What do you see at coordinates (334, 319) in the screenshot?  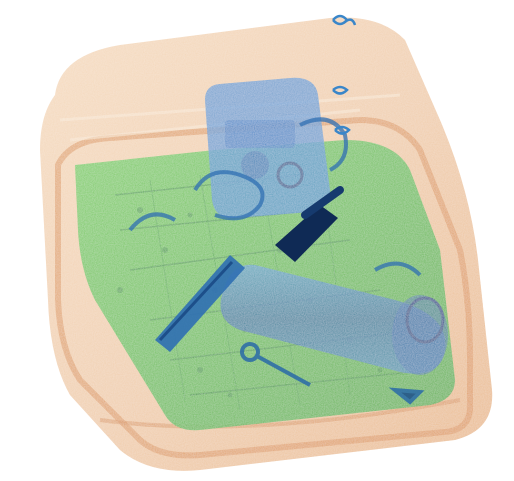 I see `cylindrical-container` at bounding box center [334, 319].